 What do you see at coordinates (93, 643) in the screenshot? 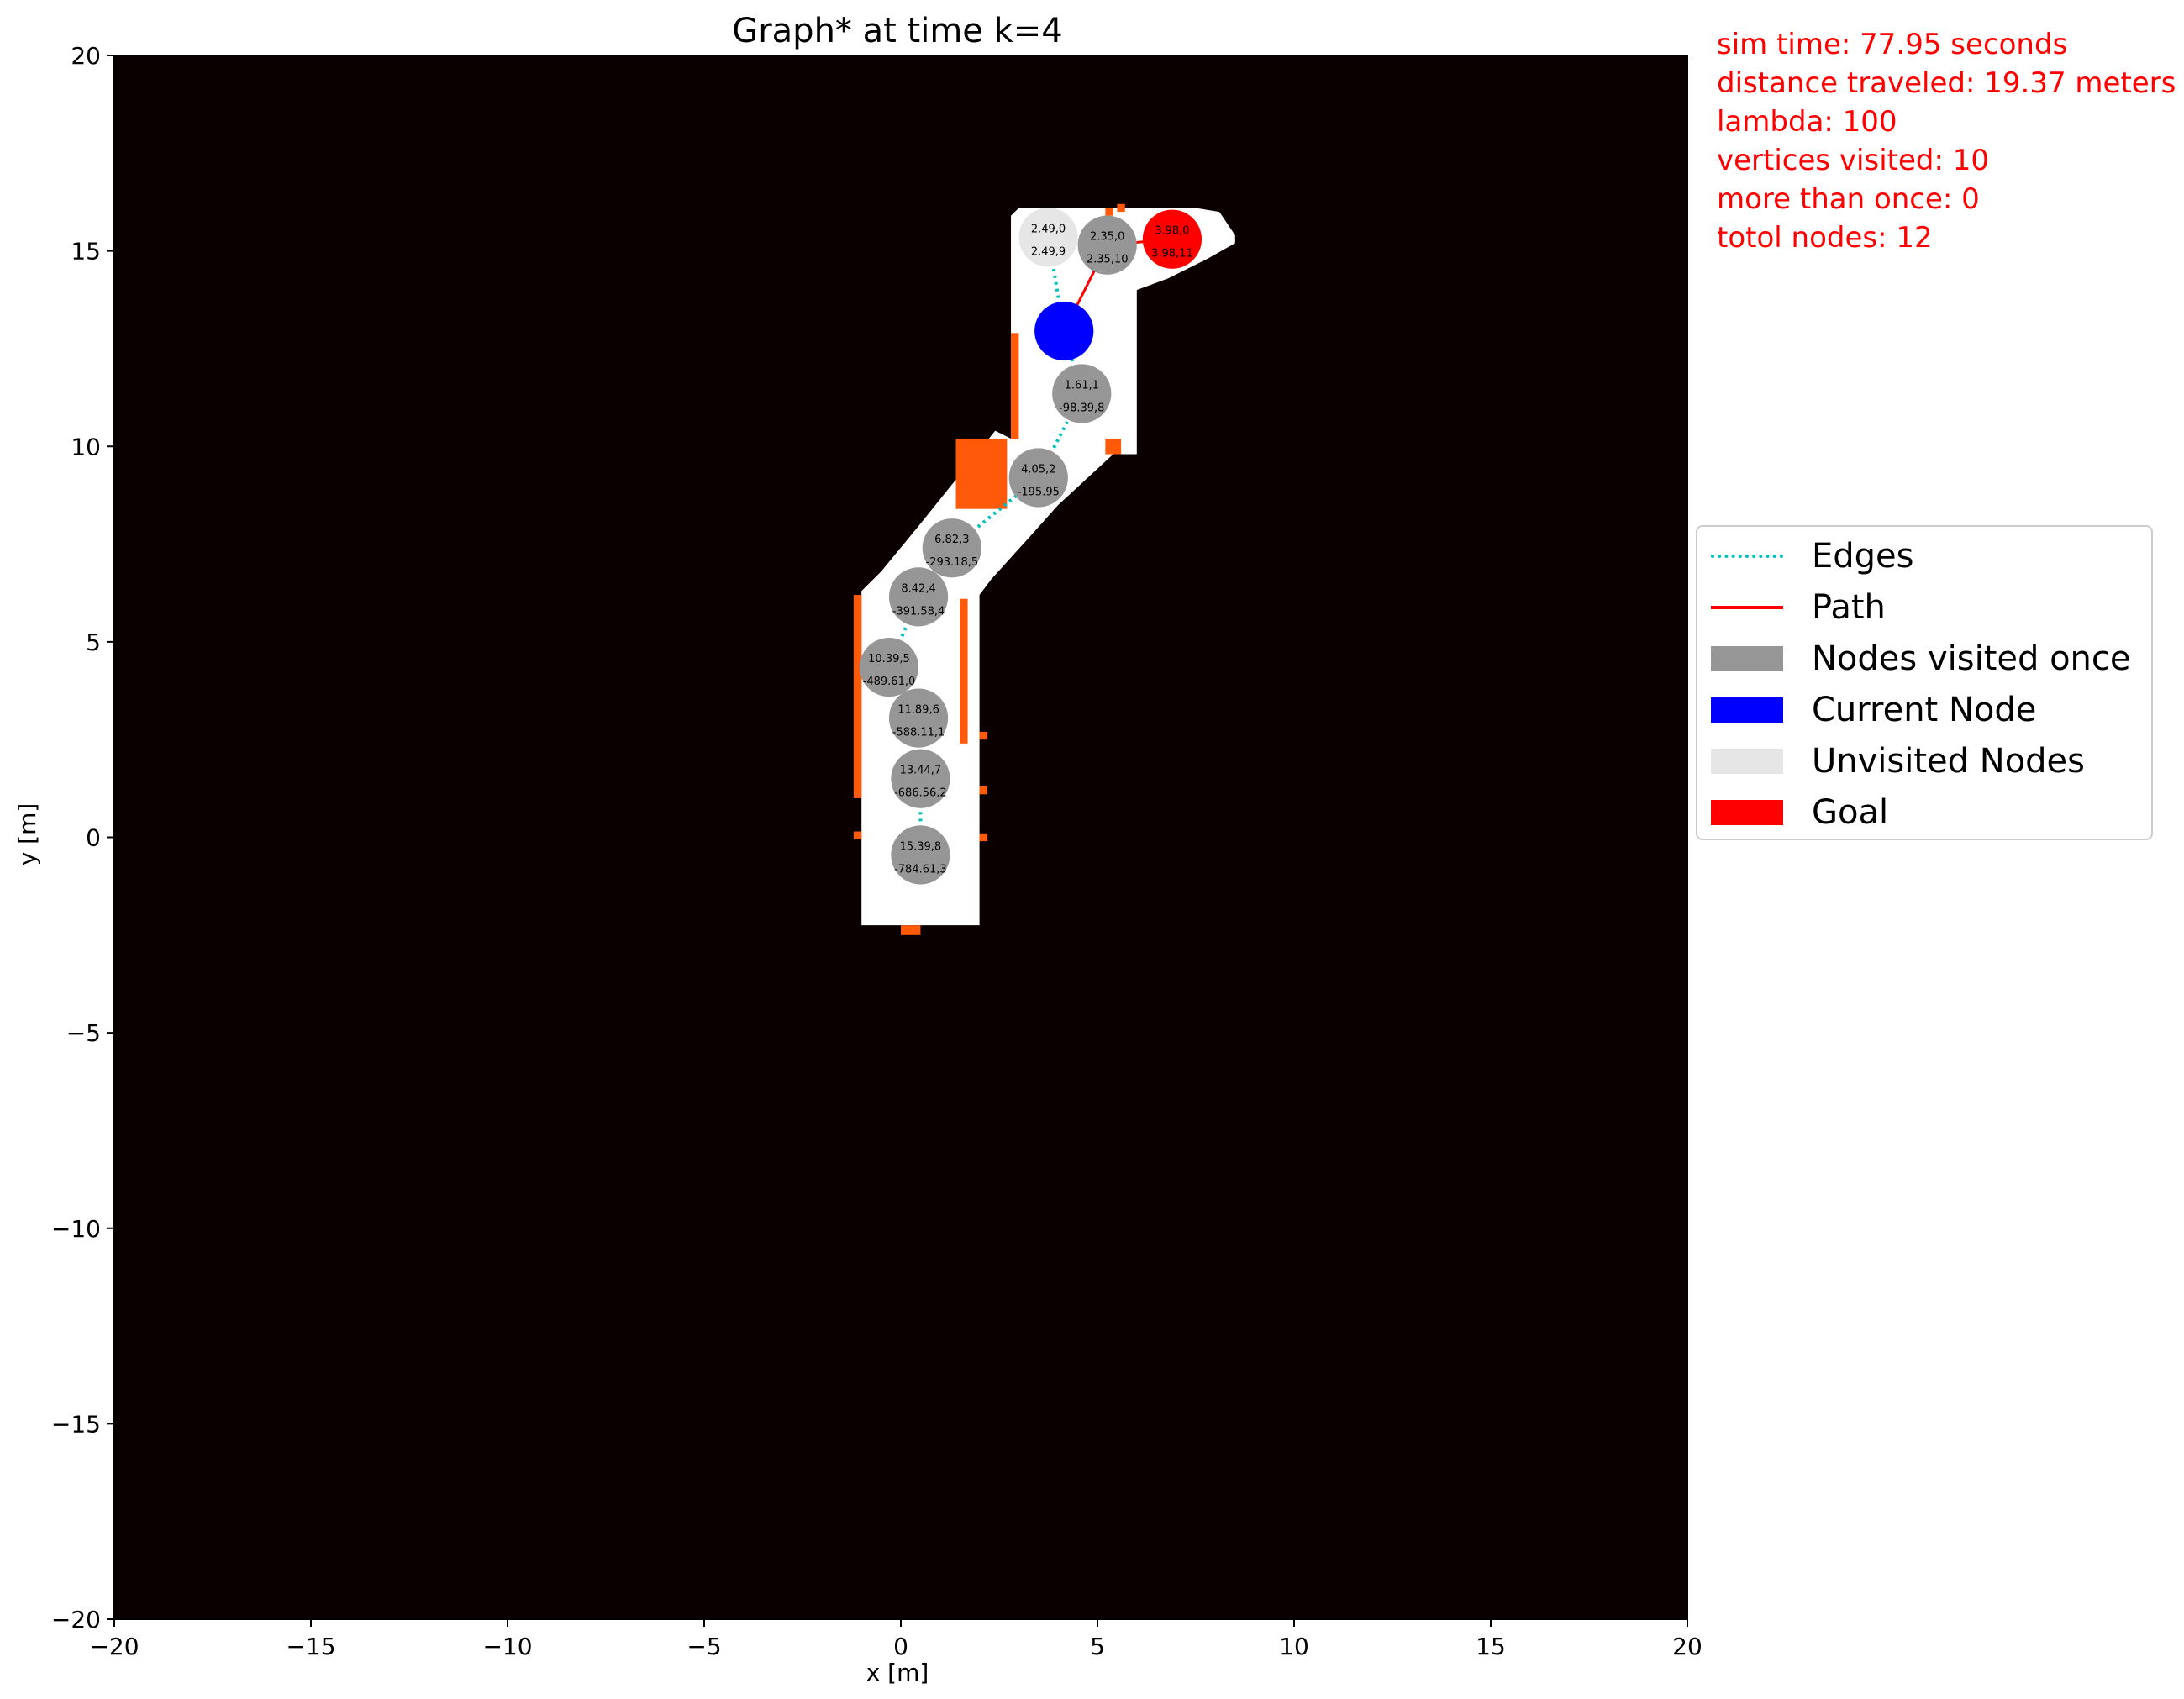
I see `y-tick-label: 5` at bounding box center [93, 643].